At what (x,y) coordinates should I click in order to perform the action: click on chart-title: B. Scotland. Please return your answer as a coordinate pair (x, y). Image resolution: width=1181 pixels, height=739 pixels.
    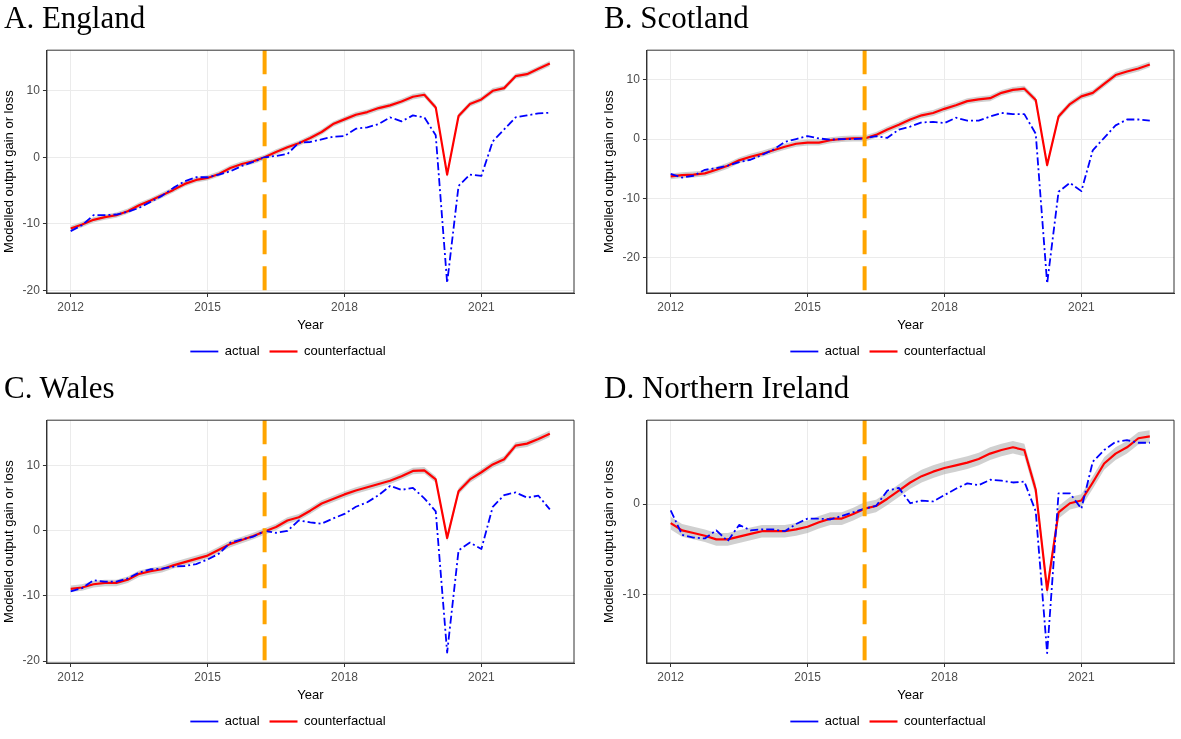
    Looking at the image, I should click on (676, 18).